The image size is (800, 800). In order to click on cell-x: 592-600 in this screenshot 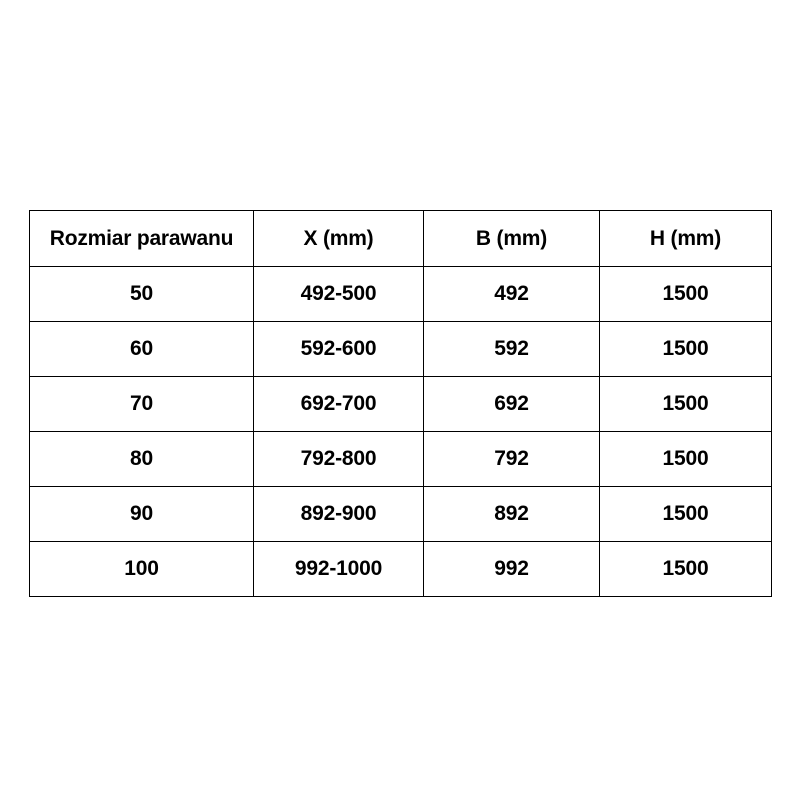, I will do `click(338, 349)`.